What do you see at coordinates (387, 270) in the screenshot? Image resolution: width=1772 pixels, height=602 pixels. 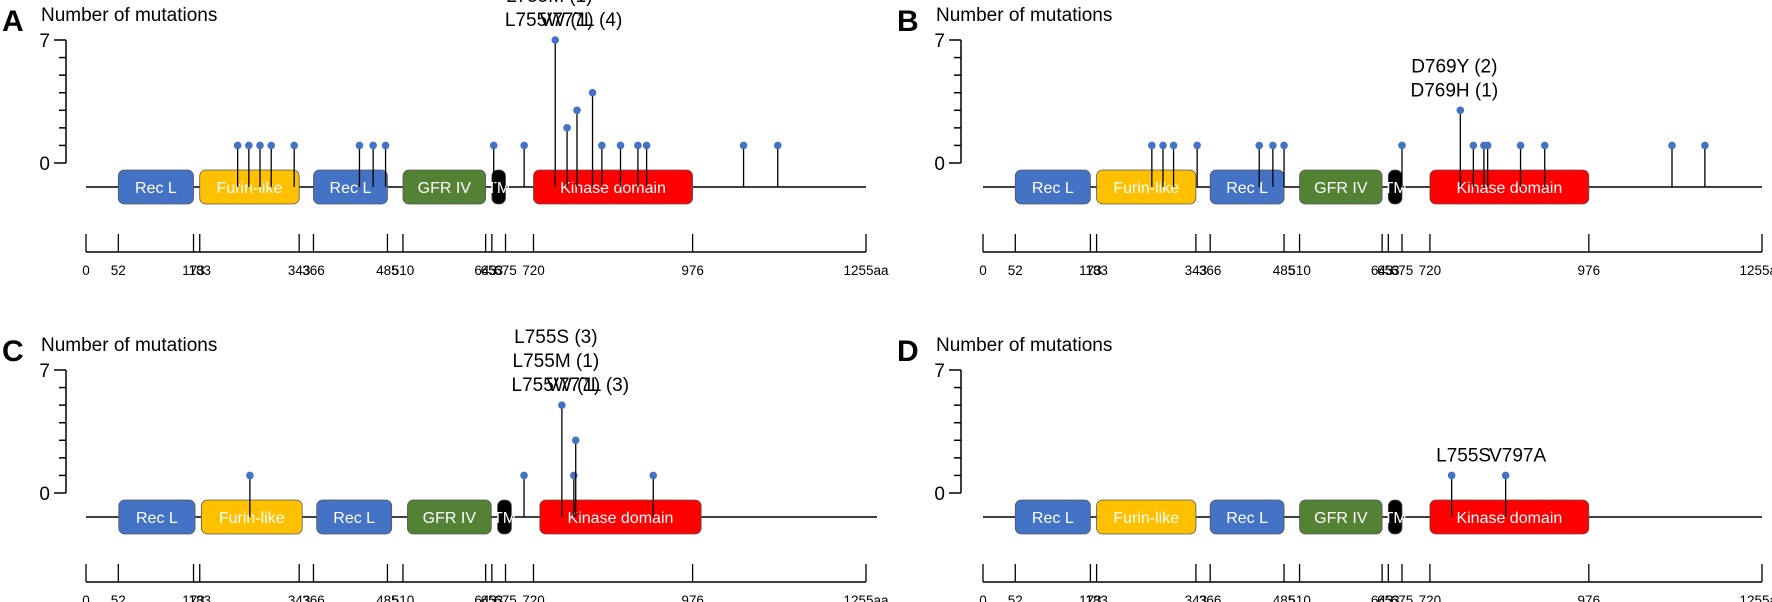 I see `position-tick-label: 485` at bounding box center [387, 270].